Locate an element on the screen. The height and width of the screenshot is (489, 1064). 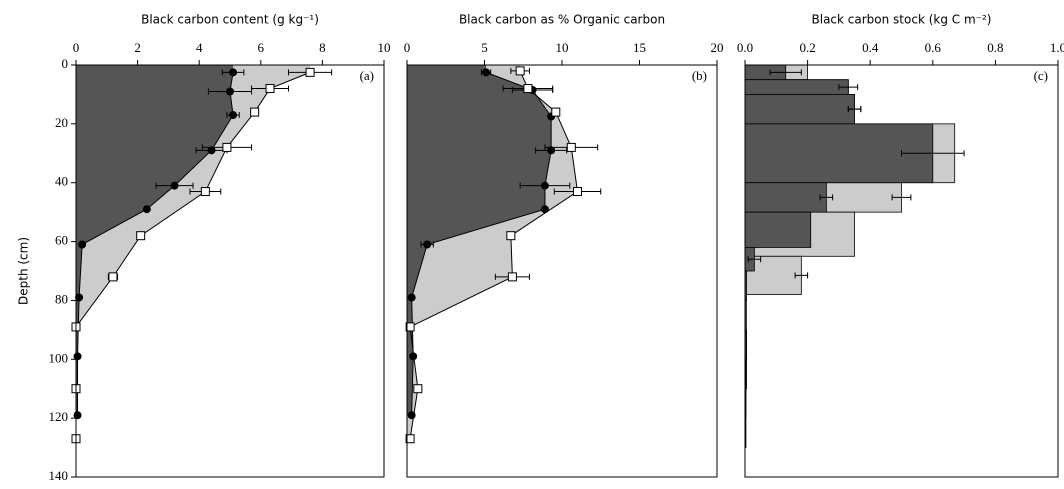
x-tick-label: 0.0 is located at coordinates (745, 47).